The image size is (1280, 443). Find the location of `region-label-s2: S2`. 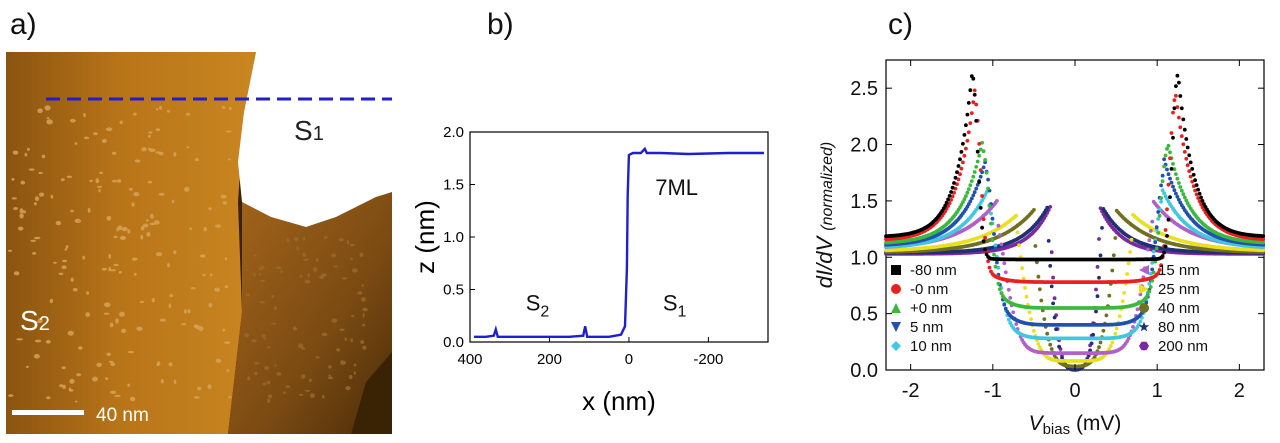

region-label-s2: S2 is located at coordinates (35, 320).